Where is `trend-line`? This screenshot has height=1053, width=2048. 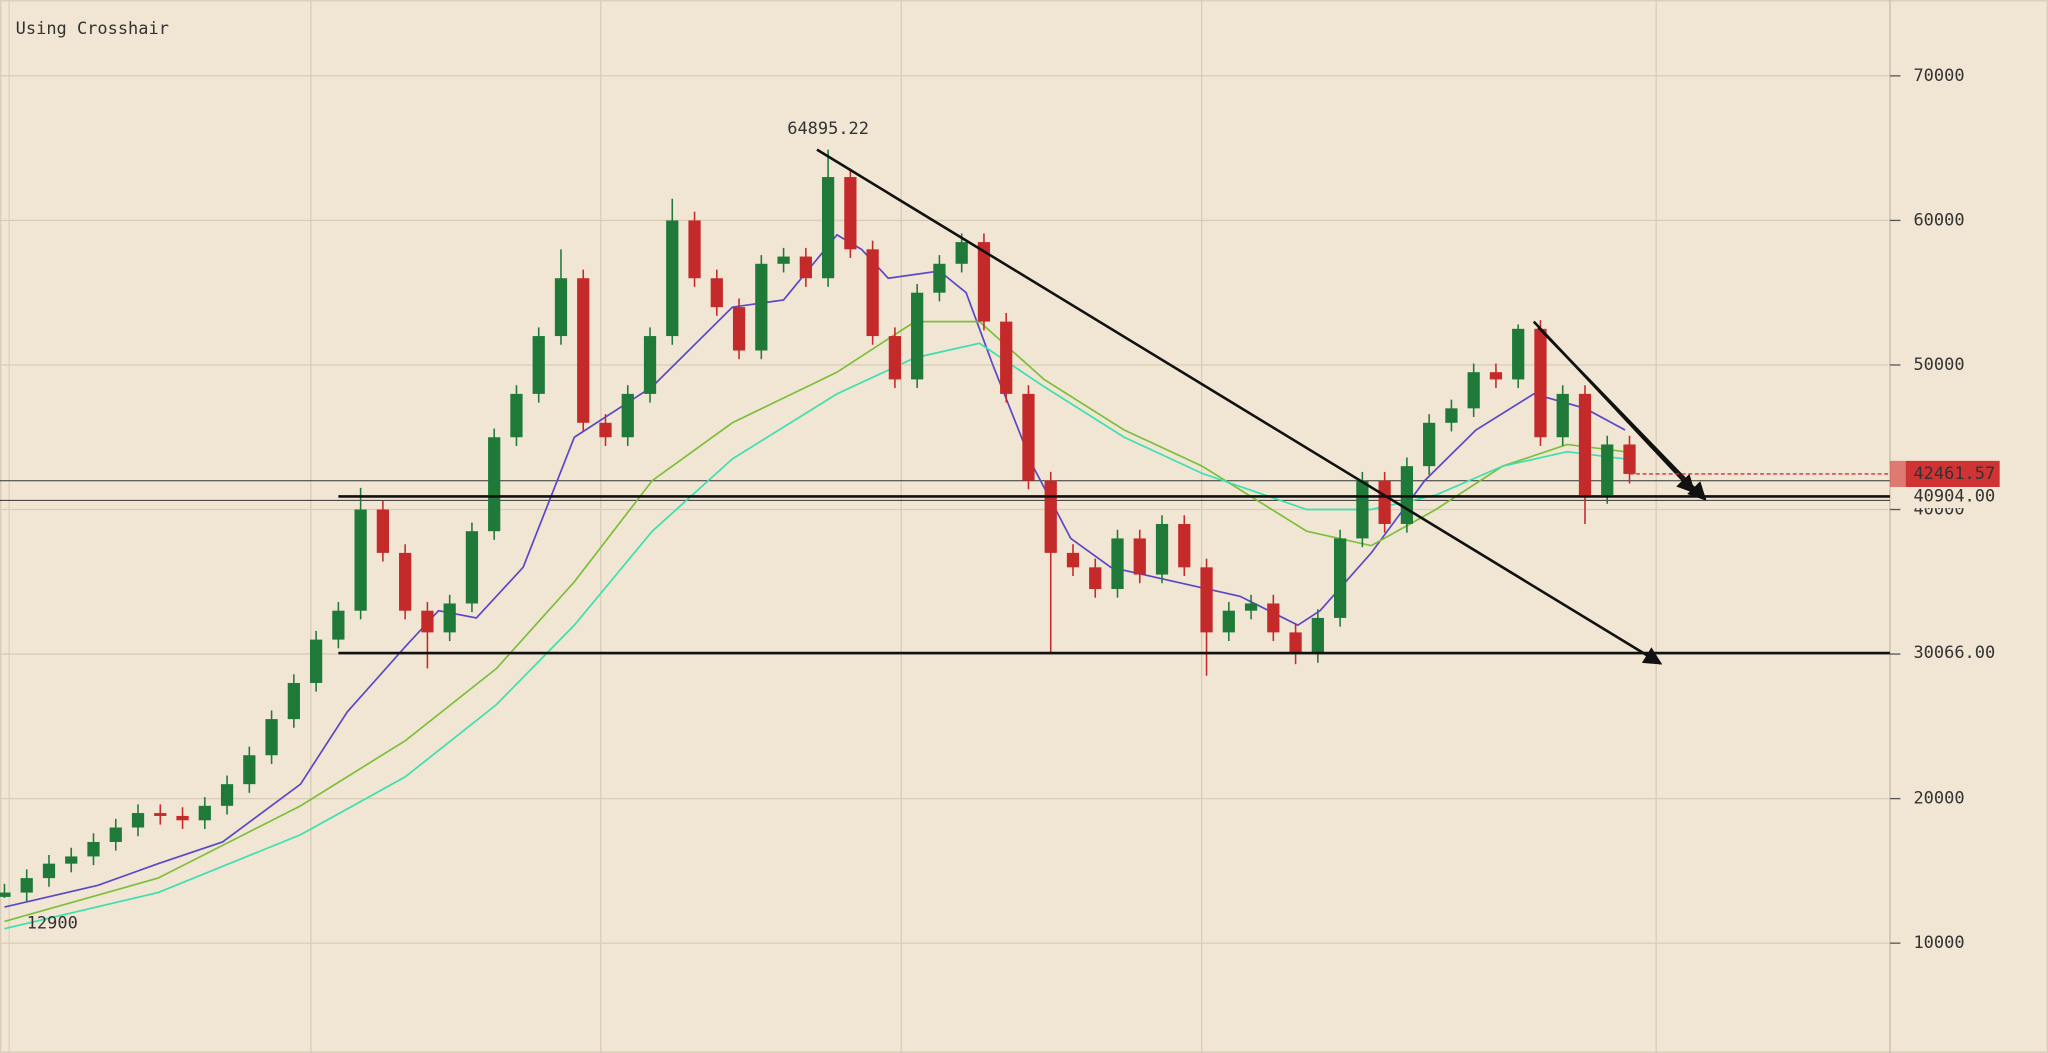
trend-line is located at coordinates (1614, 407).